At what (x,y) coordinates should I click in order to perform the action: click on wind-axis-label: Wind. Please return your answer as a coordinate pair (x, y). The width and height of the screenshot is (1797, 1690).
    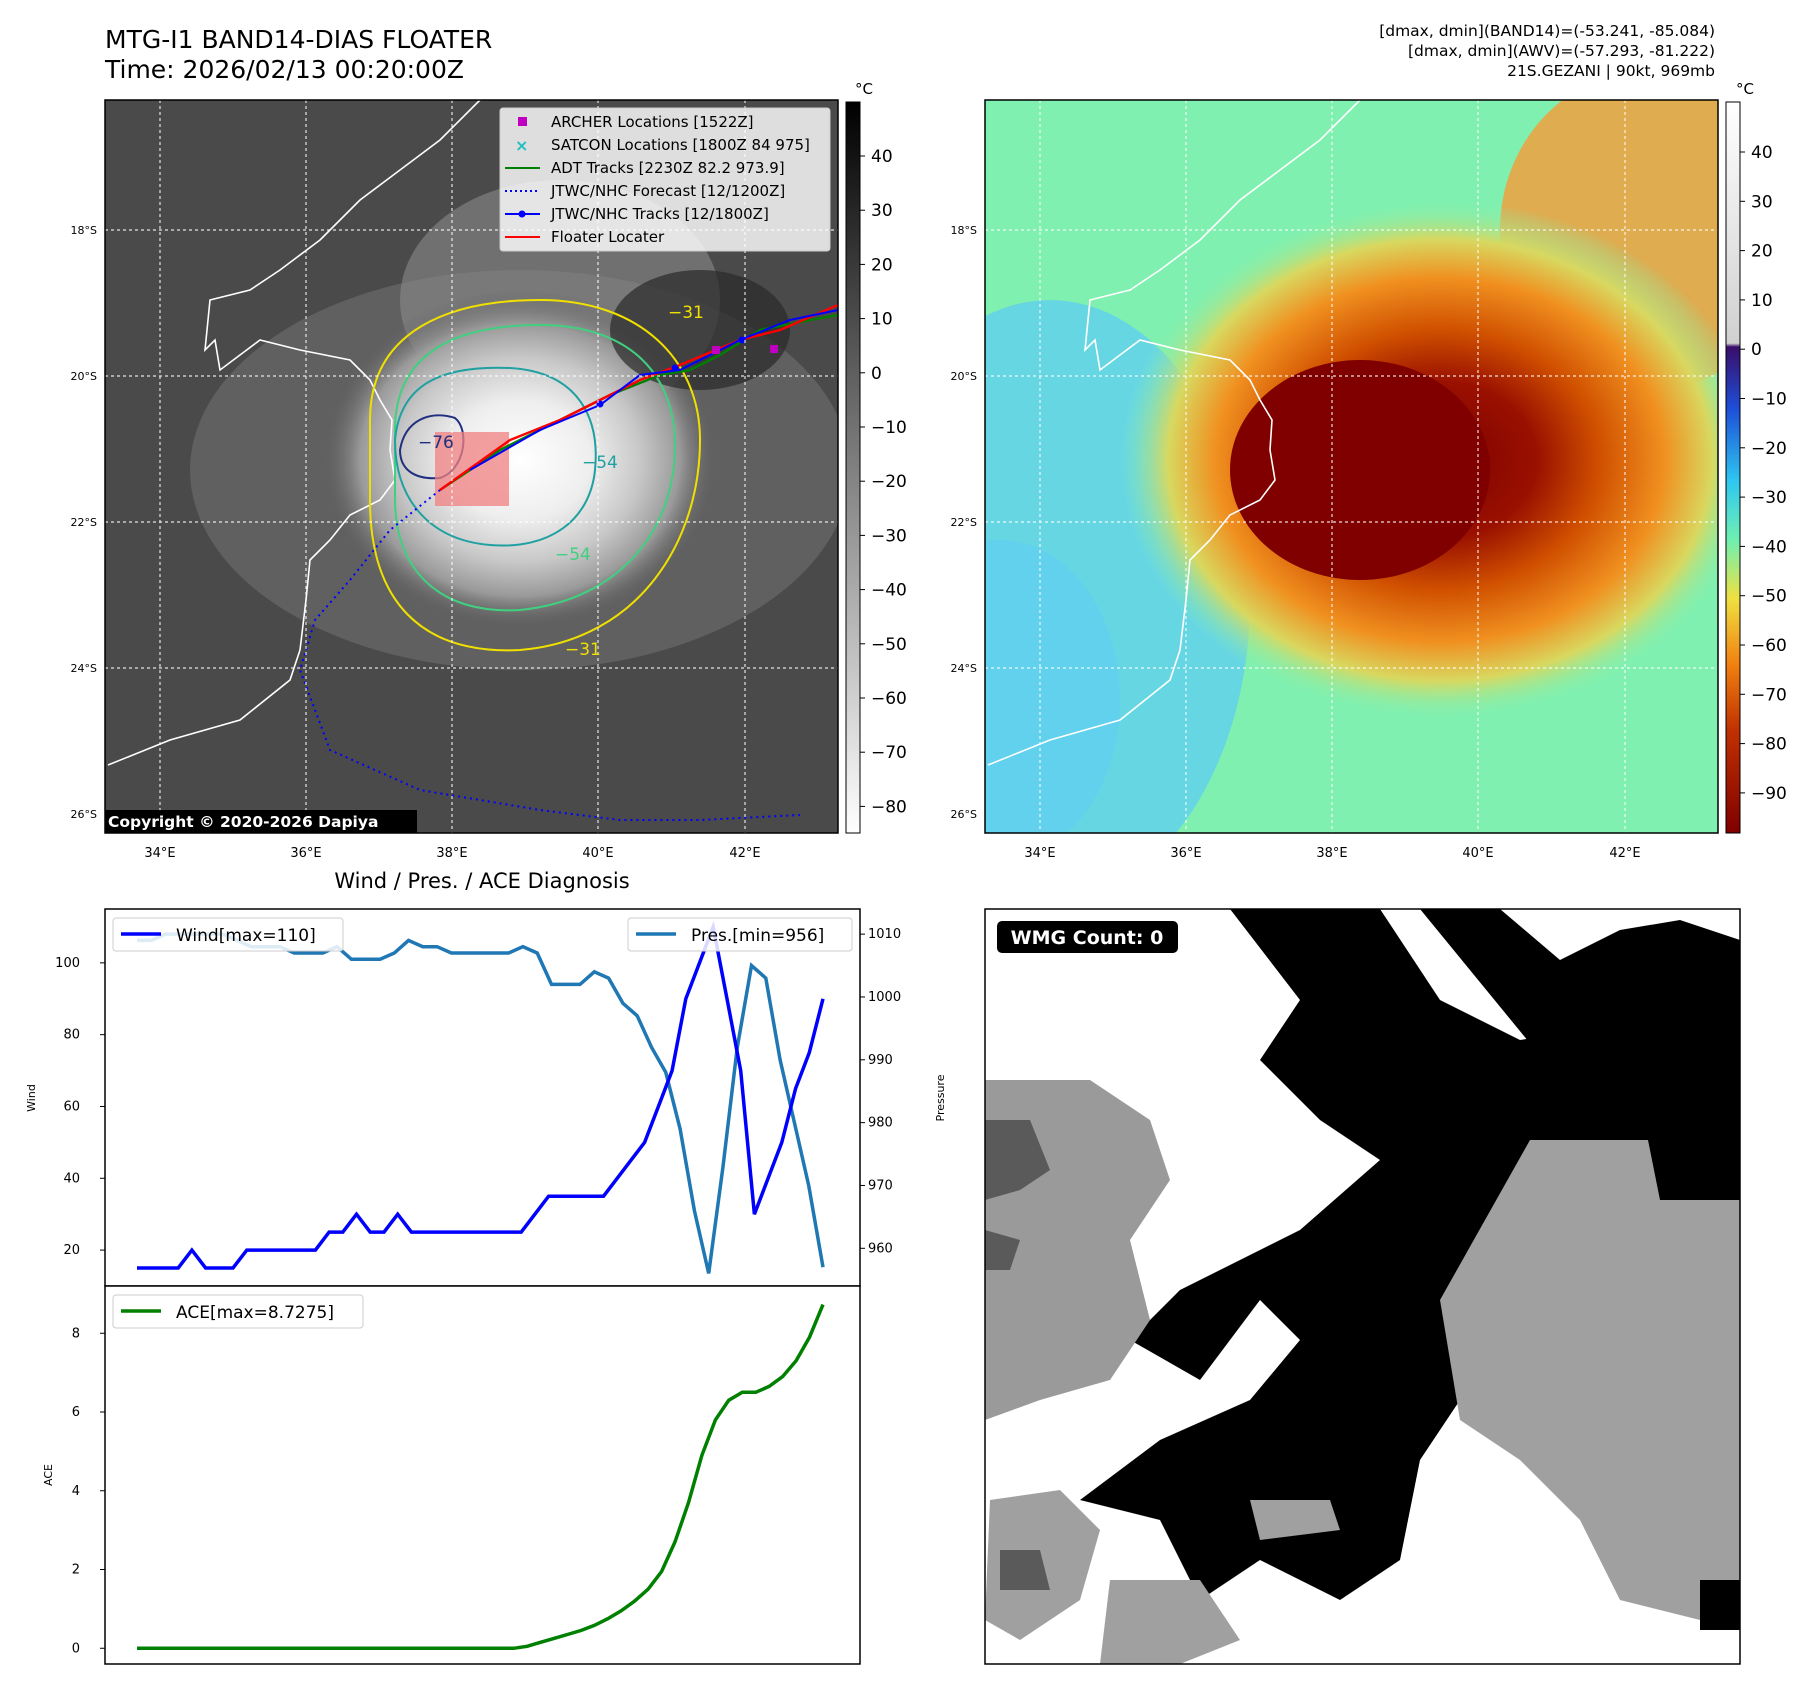
    Looking at the image, I should click on (31, 1098).